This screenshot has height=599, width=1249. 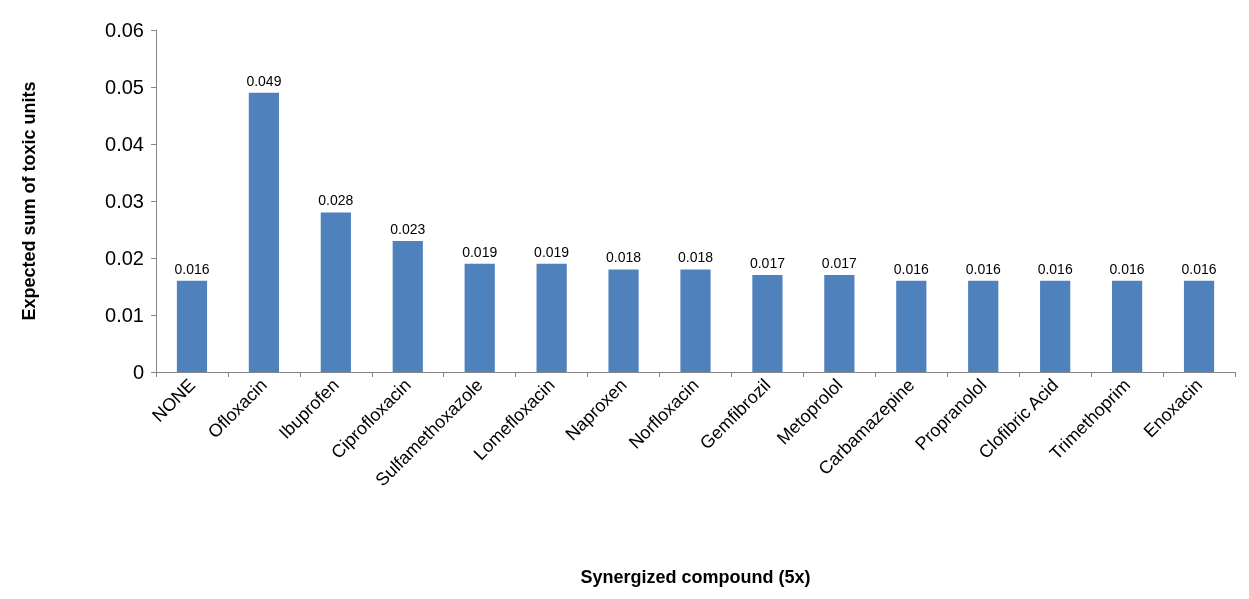 I want to click on y-tick-label: 0.04, so click(x=124, y=144).